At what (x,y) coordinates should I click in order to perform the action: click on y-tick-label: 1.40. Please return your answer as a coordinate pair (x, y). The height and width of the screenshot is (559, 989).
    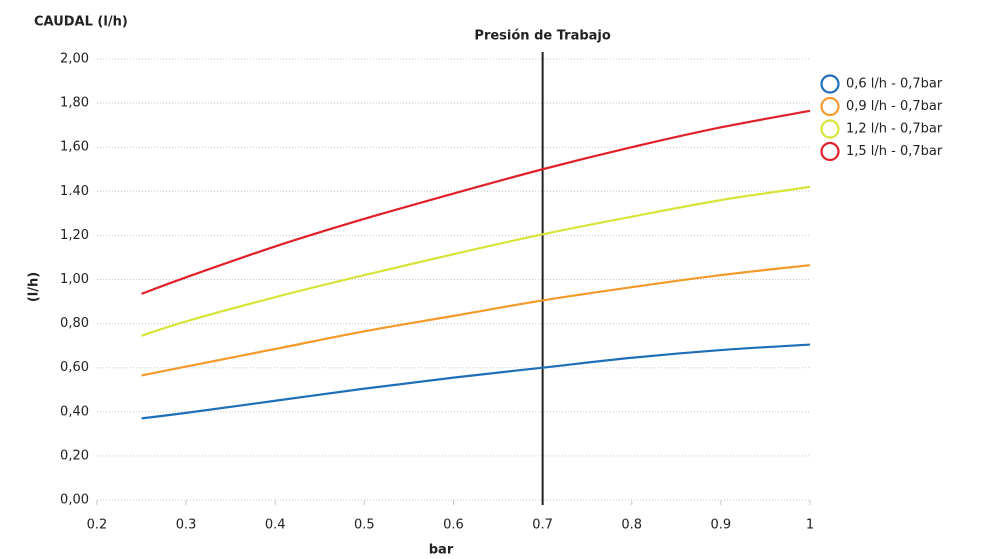
    Looking at the image, I should click on (74, 191).